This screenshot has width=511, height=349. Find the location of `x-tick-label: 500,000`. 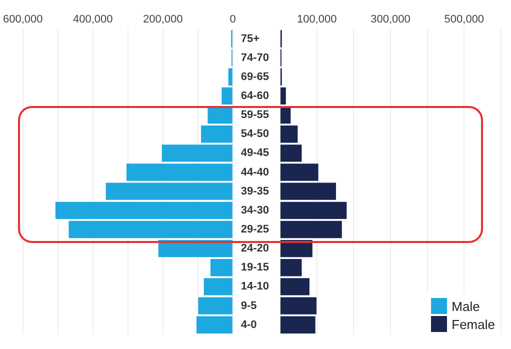

x-tick-label: 500,000 is located at coordinates (464, 20).